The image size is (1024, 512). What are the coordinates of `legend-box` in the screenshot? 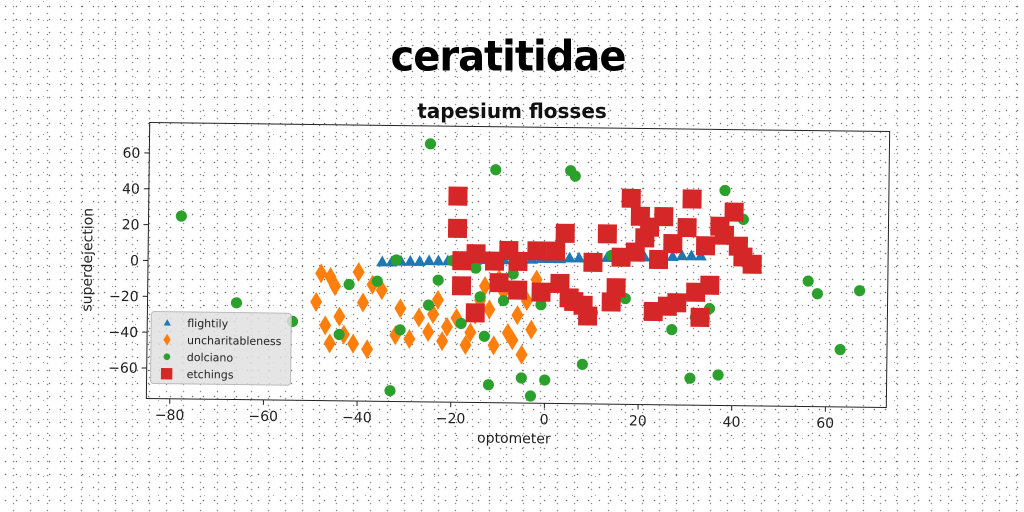 It's located at (221, 348).